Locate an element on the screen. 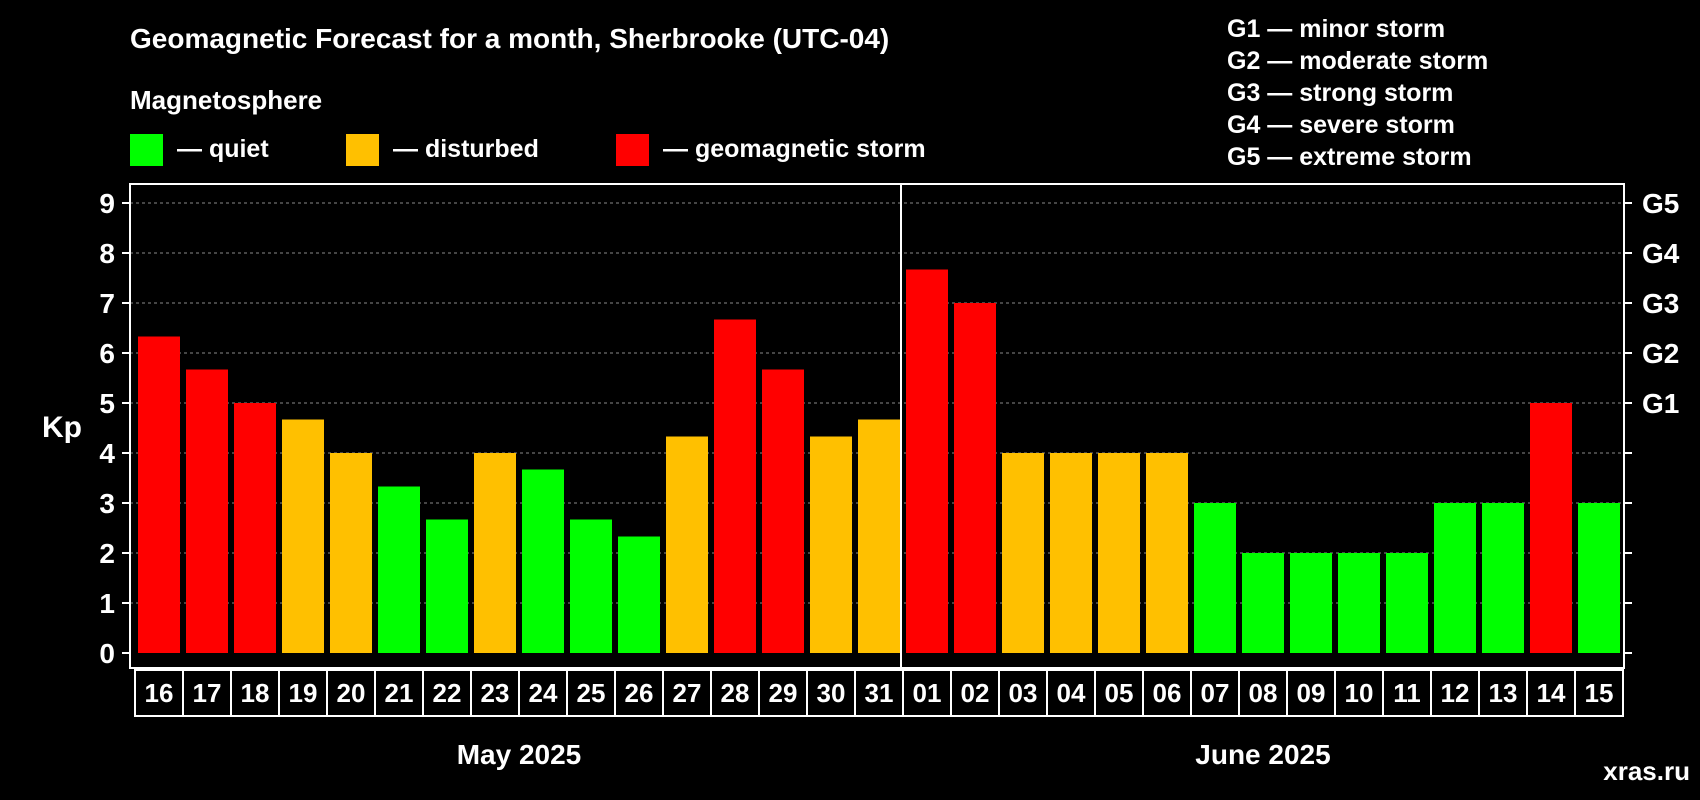  x-tick-label: 03 is located at coordinates (1023, 693).